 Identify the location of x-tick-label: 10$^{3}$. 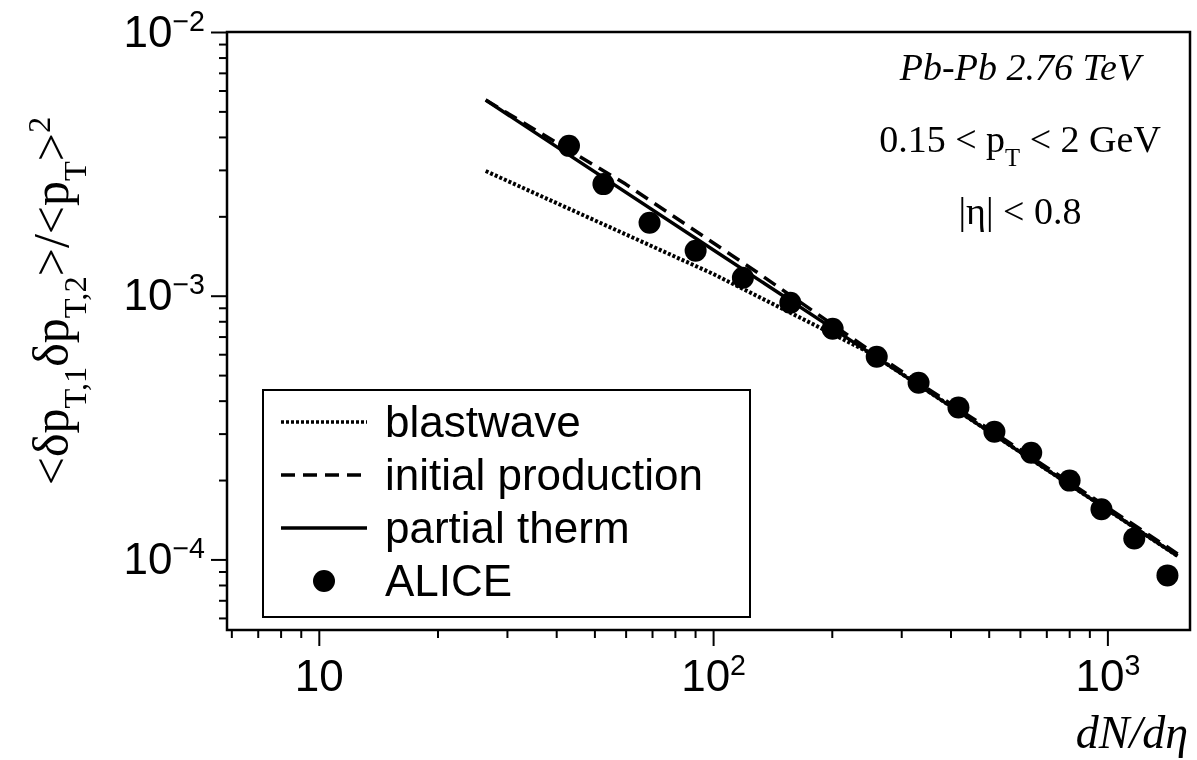
(1108, 675).